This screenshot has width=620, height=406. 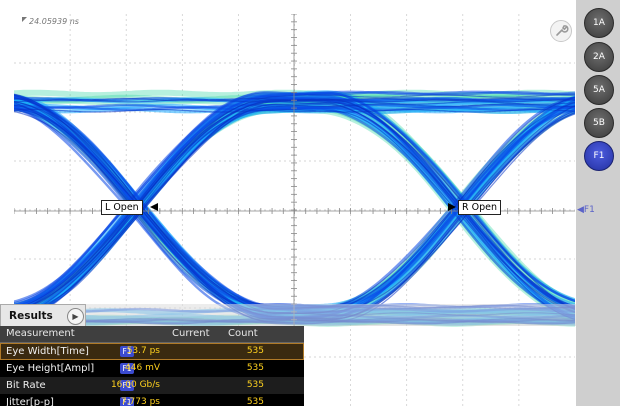 What do you see at coordinates (479, 207) in the screenshot?
I see `right-open-marker: R Open` at bounding box center [479, 207].